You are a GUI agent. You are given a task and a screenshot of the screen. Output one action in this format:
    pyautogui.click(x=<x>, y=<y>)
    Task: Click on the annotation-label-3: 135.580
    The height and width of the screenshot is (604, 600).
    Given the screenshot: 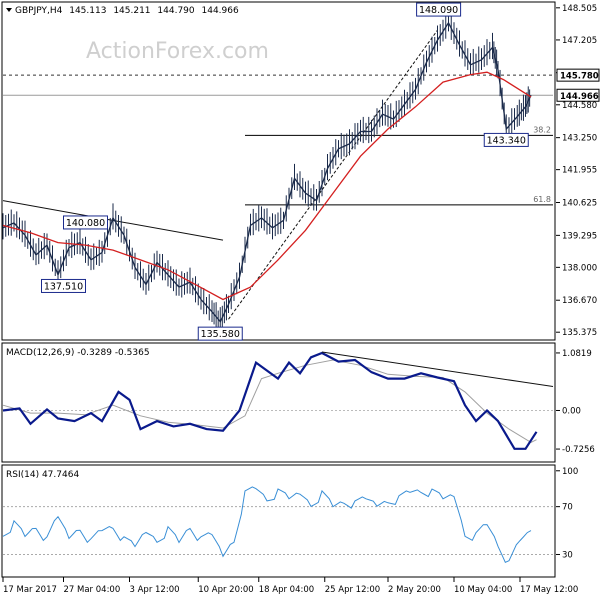 What is the action you would take?
    pyautogui.click(x=220, y=334)
    